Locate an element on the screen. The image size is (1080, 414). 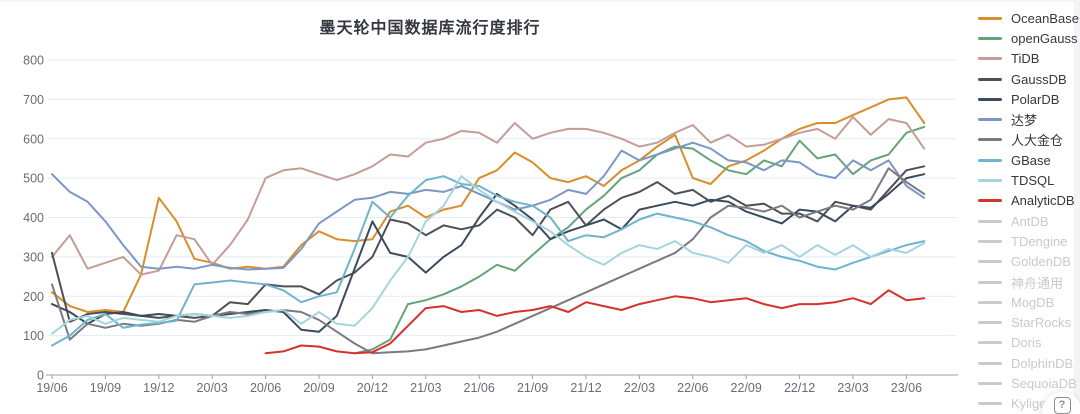
x-tick-label: 20/12 is located at coordinates (372, 388).